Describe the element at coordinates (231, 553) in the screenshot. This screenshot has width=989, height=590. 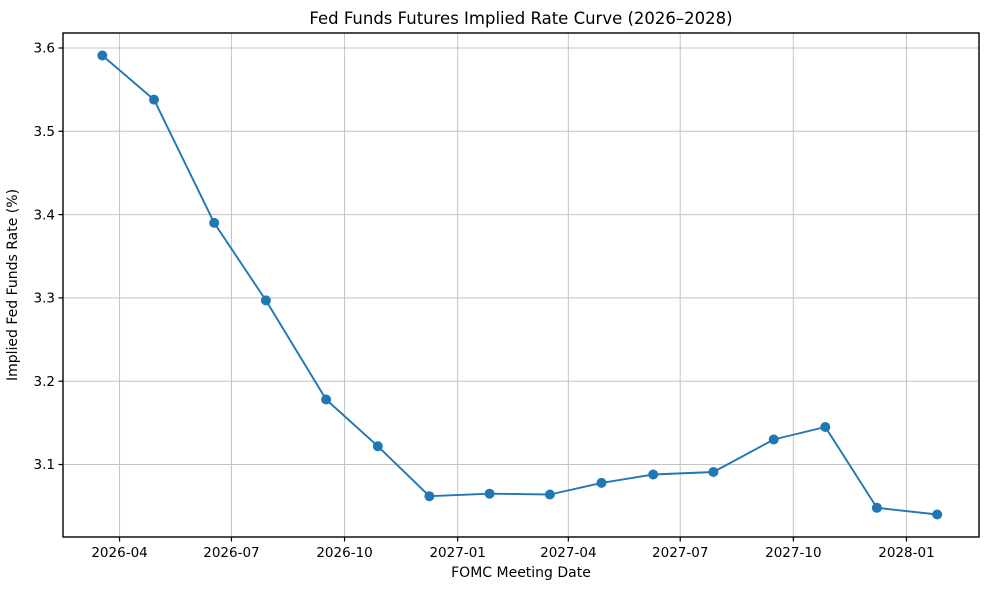
I see `x-tick-label: 2026-07` at that location.